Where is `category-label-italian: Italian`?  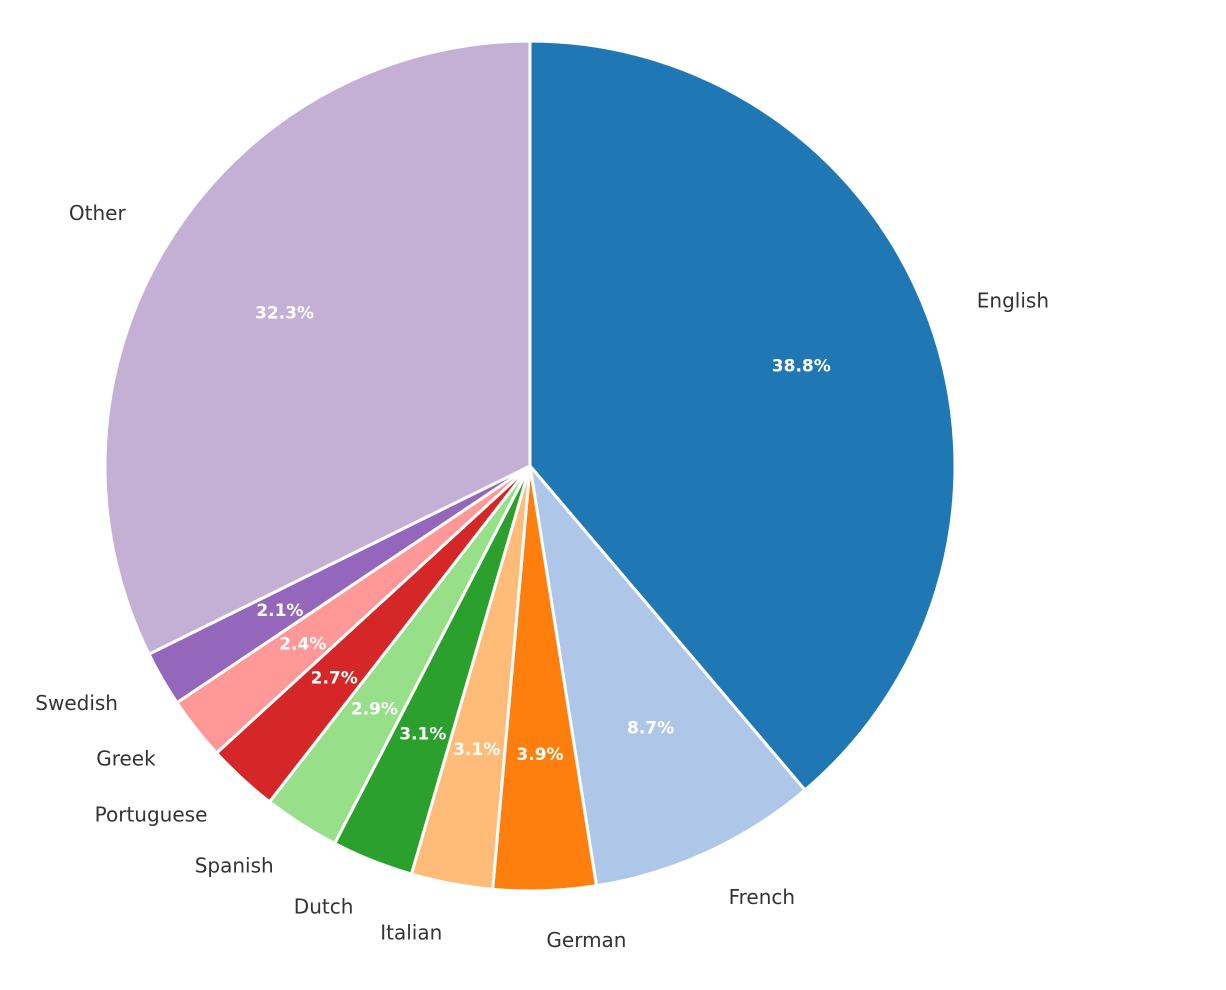 category-label-italian: Italian is located at coordinates (411, 932).